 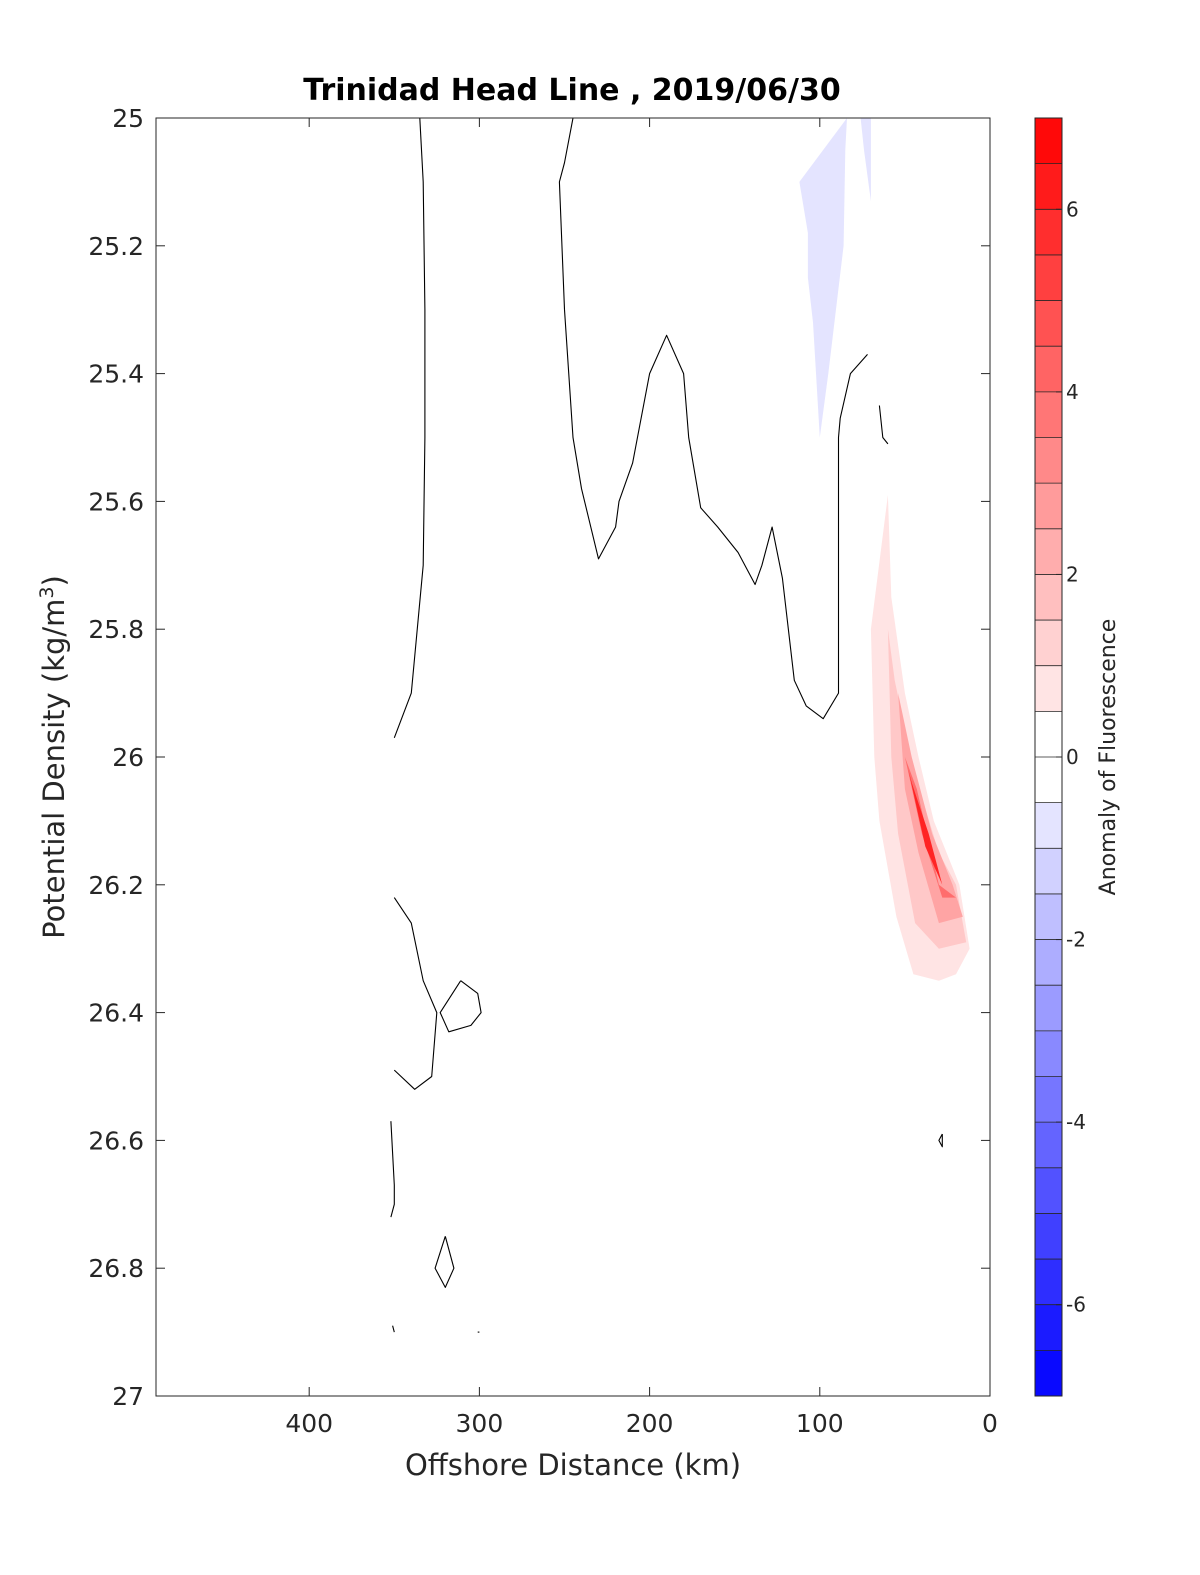 I want to click on y-tick-label: 26.6, so click(x=116, y=1140).